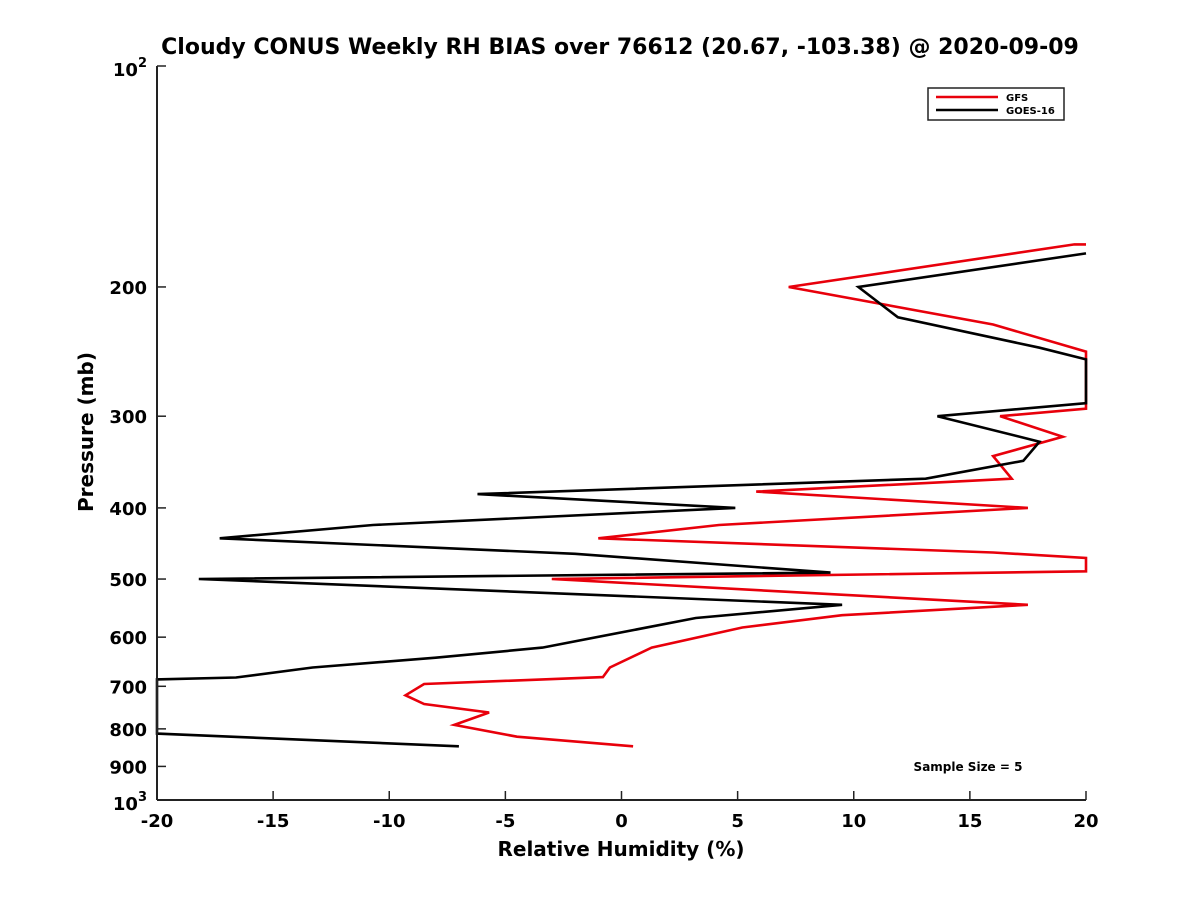 The width and height of the screenshot is (1200, 900). Describe the element at coordinates (1017, 98) in the screenshot. I see `legend-label-gfs: GFS` at that location.